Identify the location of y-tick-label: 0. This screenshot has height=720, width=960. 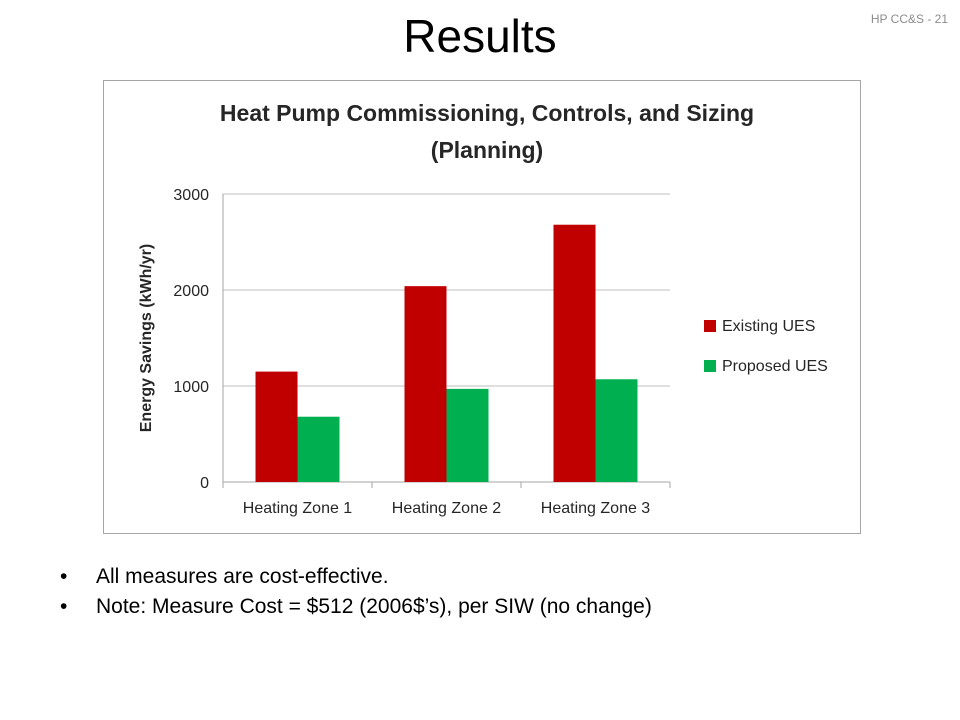
(204, 483).